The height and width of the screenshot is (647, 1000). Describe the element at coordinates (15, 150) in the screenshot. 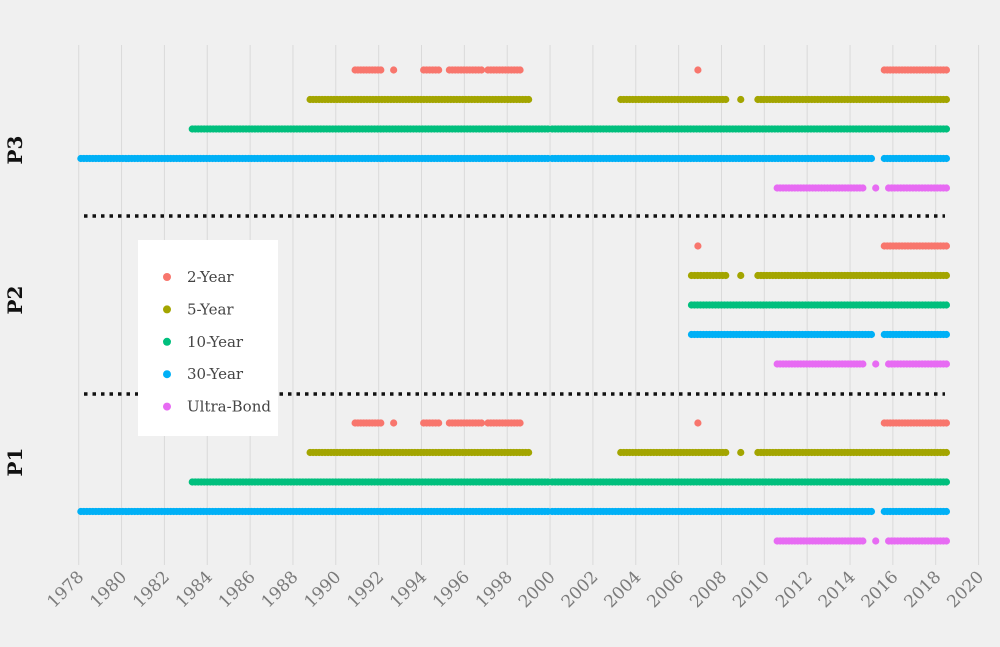

I see `panel-label-P3: P3` at that location.